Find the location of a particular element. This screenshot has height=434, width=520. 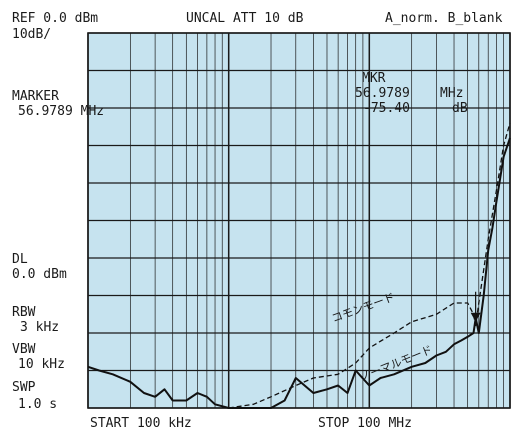

scale-label: 10dB/ is located at coordinates (32, 34).